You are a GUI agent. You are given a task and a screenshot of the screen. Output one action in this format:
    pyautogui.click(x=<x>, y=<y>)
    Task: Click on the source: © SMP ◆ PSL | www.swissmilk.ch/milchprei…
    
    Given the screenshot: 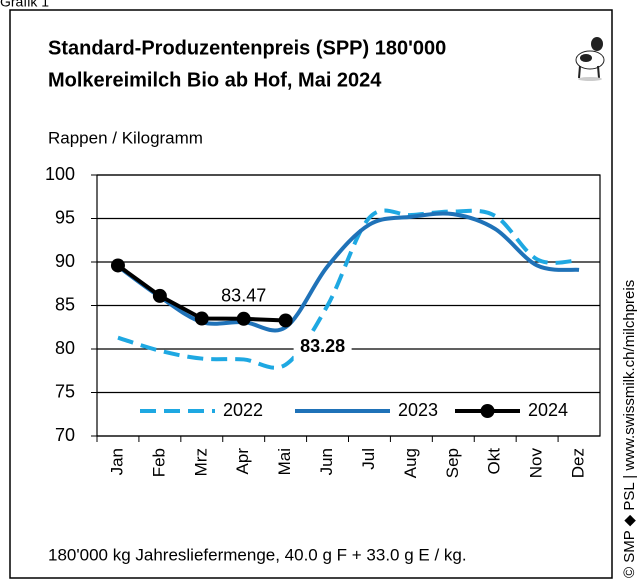 What is the action you would take?
    pyautogui.click(x=629, y=429)
    